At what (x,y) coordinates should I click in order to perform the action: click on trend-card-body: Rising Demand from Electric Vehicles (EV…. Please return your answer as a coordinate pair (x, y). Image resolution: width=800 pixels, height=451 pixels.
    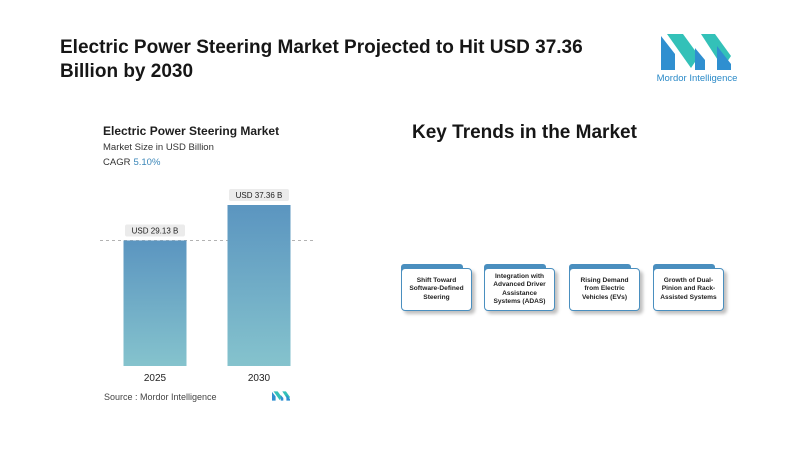
    Looking at the image, I should click on (604, 289).